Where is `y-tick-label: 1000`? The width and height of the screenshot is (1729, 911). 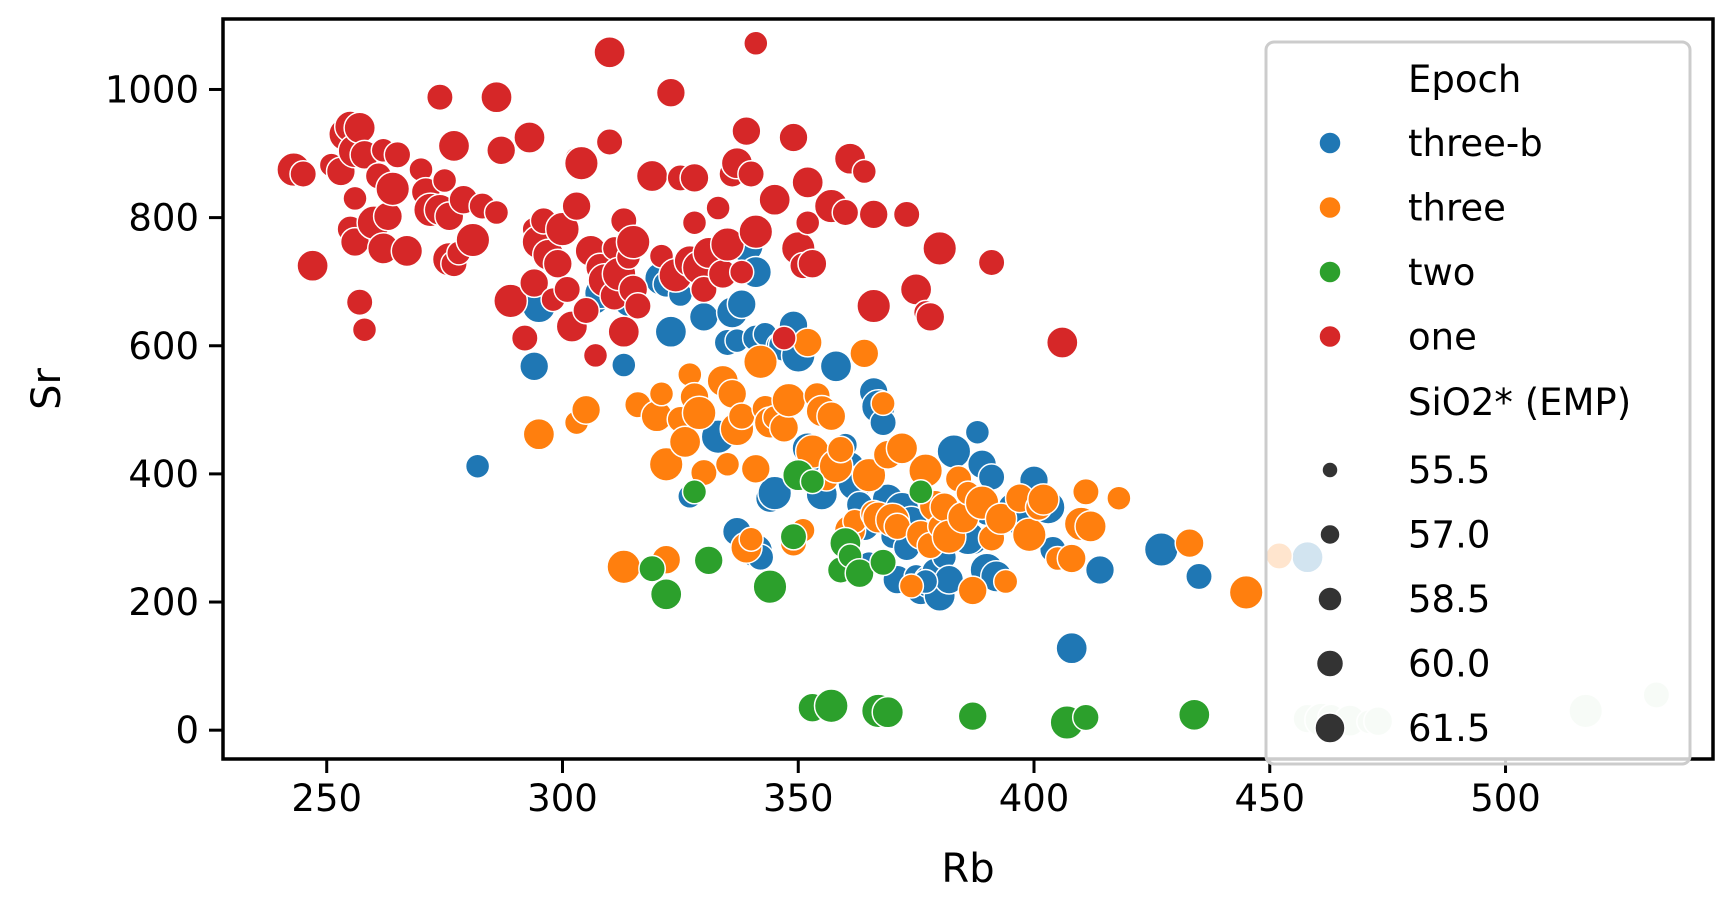
y-tick-label: 1000 is located at coordinates (152, 89).